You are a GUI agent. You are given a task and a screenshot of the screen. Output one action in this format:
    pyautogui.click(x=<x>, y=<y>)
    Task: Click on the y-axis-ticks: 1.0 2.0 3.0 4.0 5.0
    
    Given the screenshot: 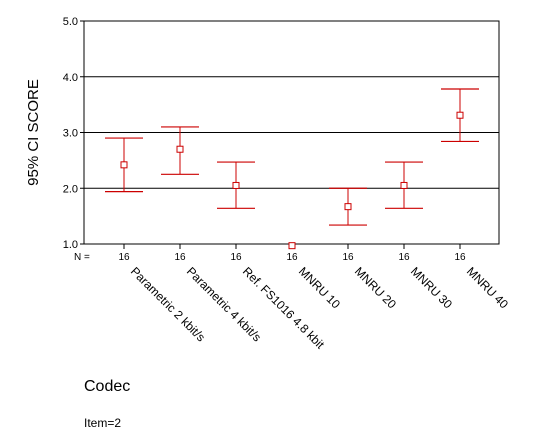 What is the action you would take?
    pyautogui.click(x=73, y=133)
    